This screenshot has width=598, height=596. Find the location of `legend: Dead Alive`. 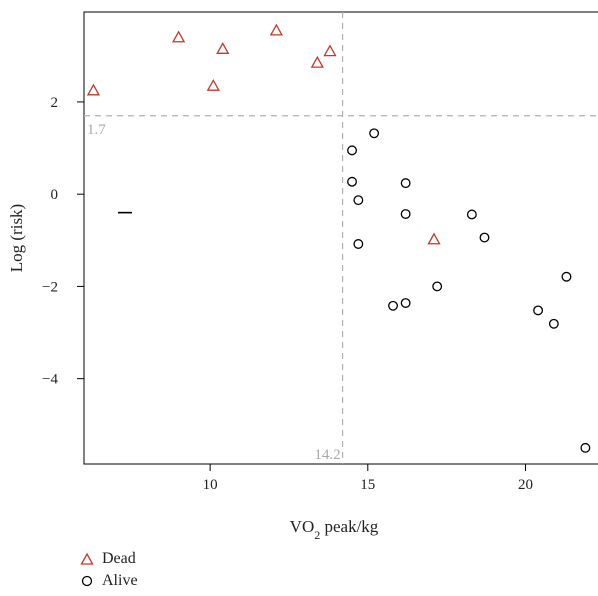

legend: Dead Alive is located at coordinates (109, 570).